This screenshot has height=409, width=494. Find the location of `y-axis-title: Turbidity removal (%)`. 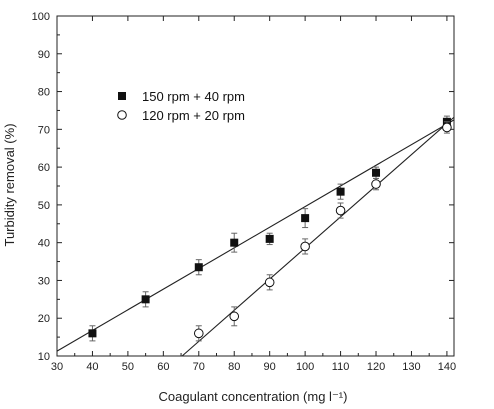

y-axis-title: Turbidity removal (%) is located at coordinates (9, 184).